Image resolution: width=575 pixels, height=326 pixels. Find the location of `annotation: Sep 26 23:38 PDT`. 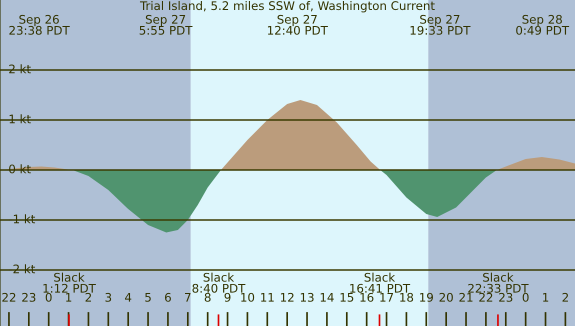

annotation: Sep 26 23:38 PDT is located at coordinates (39, 24).